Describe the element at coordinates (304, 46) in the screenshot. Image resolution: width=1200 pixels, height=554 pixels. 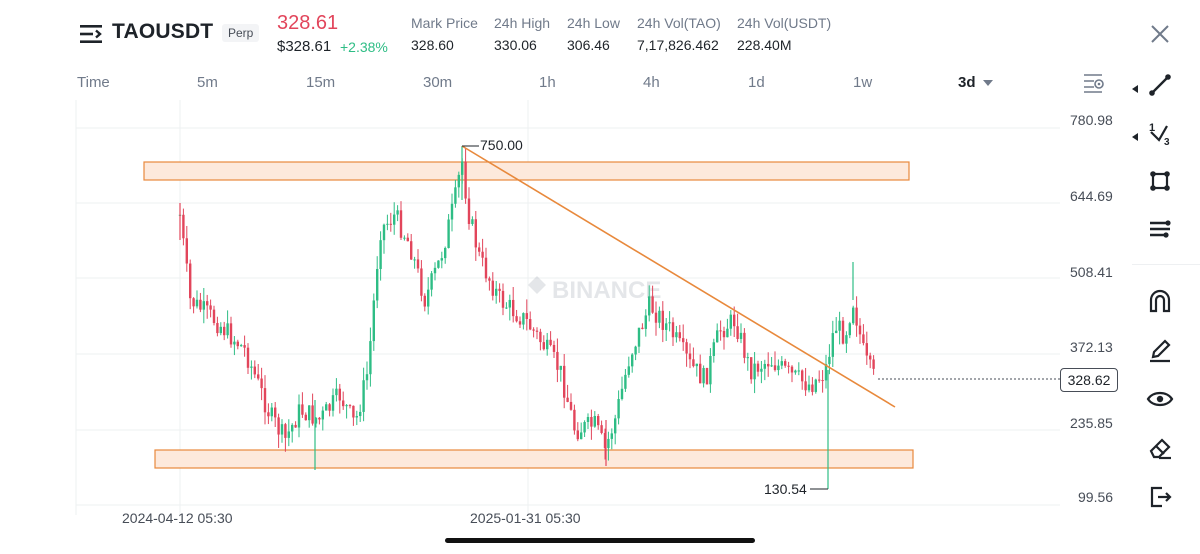
I see `usd-price: $328.61` at that location.